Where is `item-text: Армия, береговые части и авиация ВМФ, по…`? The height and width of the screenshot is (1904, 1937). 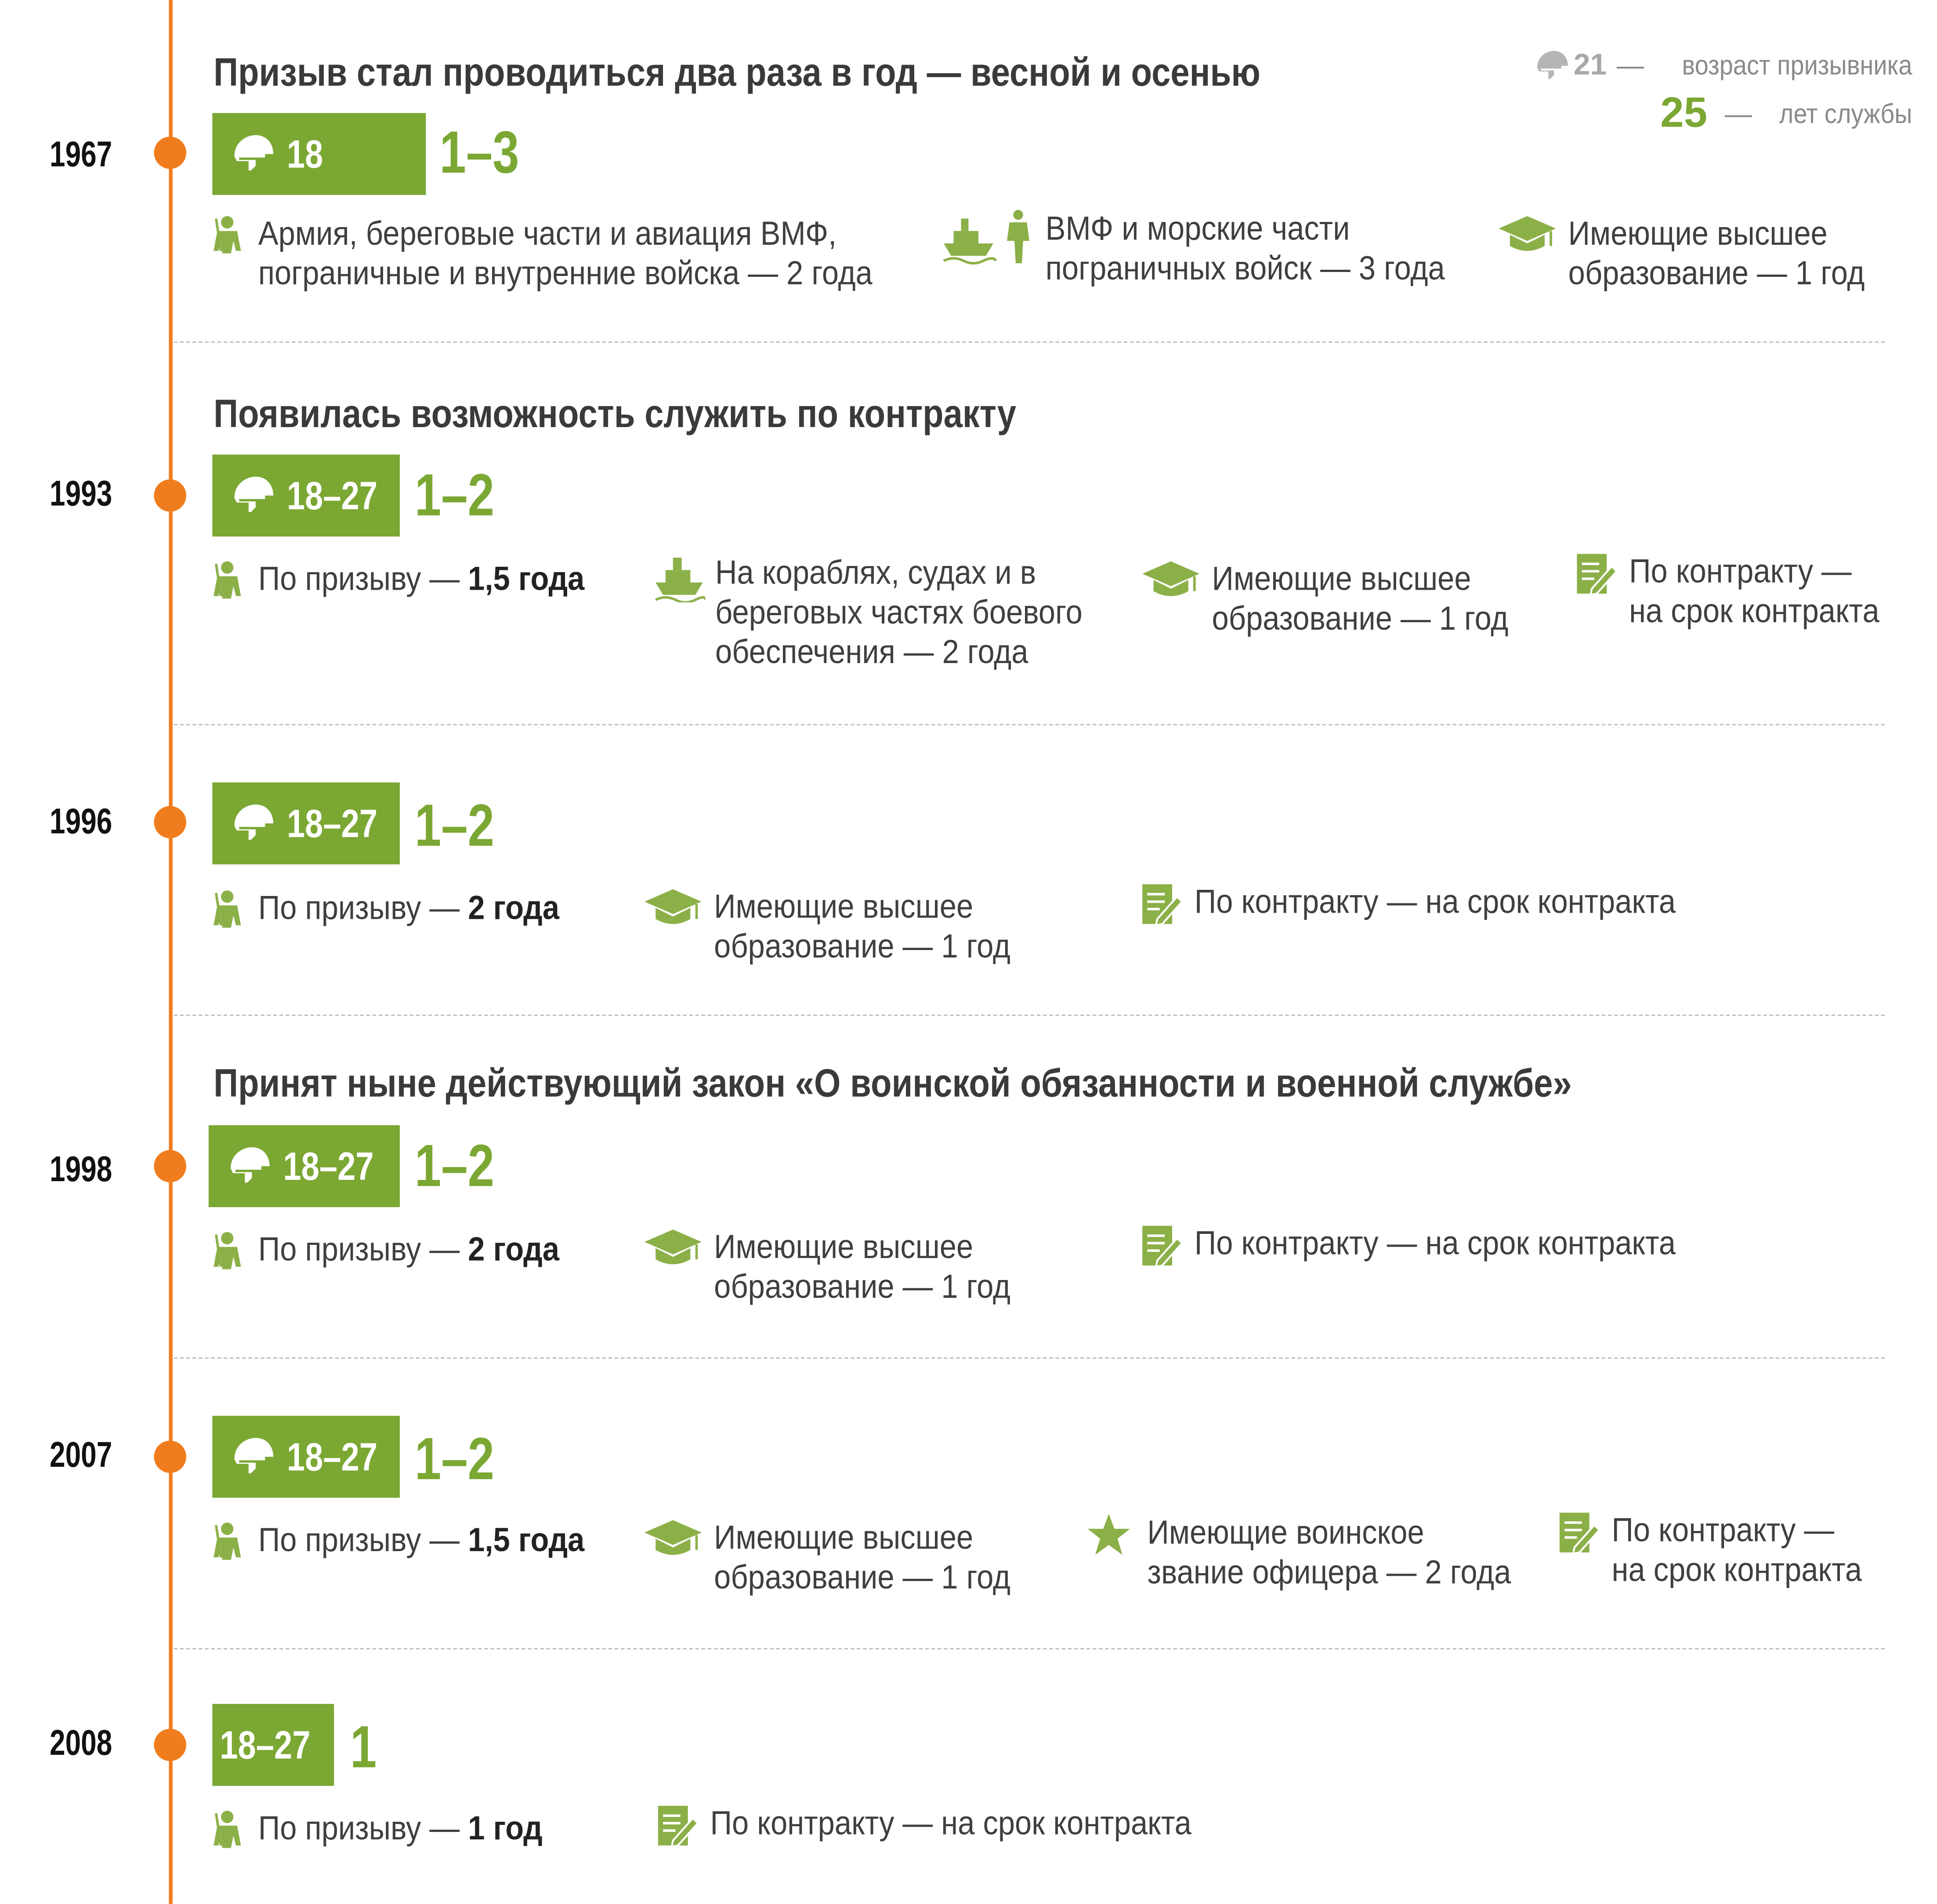
item-text: Армия, береговые части и авиация ВМФ, по… is located at coordinates (565, 253).